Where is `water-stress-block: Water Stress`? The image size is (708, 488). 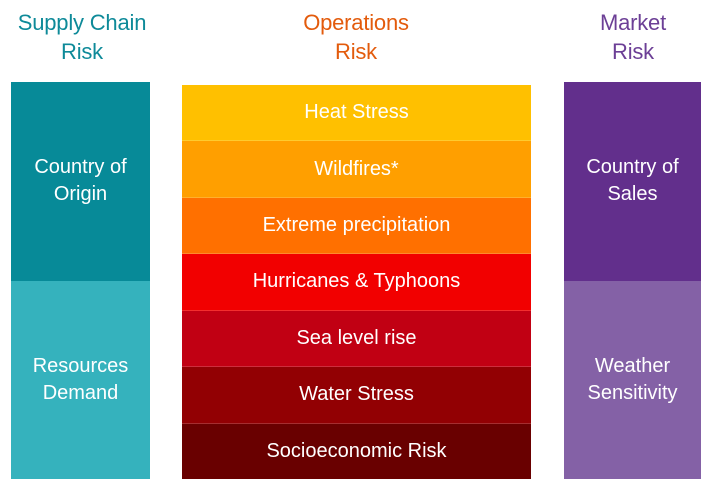
water-stress-block: Water Stress is located at coordinates (356, 395).